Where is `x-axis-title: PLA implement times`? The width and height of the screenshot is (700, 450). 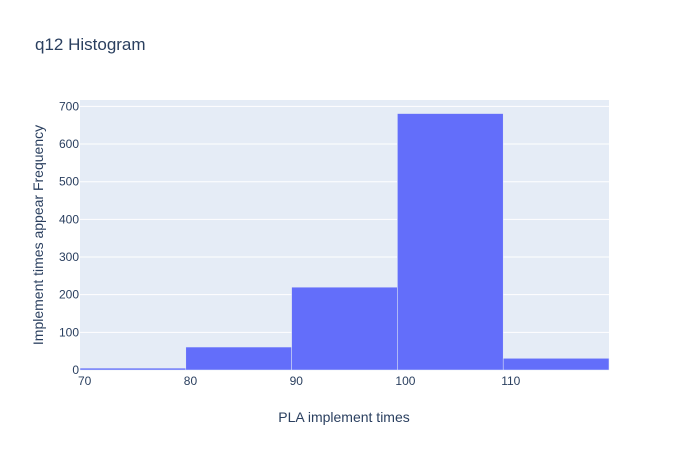
x-axis-title: PLA implement times is located at coordinates (344, 417).